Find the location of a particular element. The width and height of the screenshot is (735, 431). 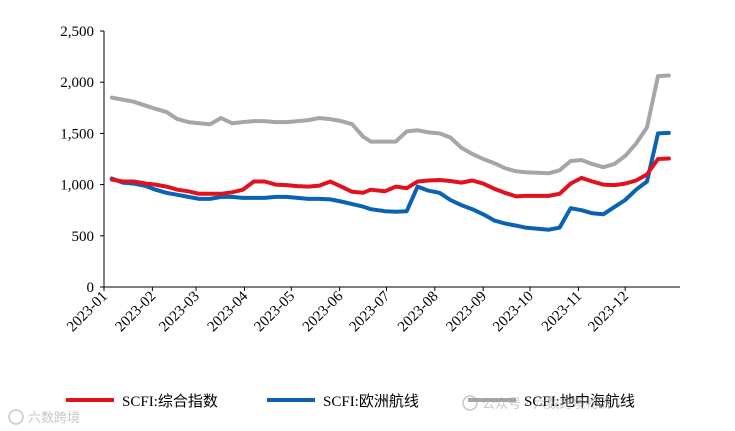

x-tick-label: 2023-11 is located at coordinates (562, 312).